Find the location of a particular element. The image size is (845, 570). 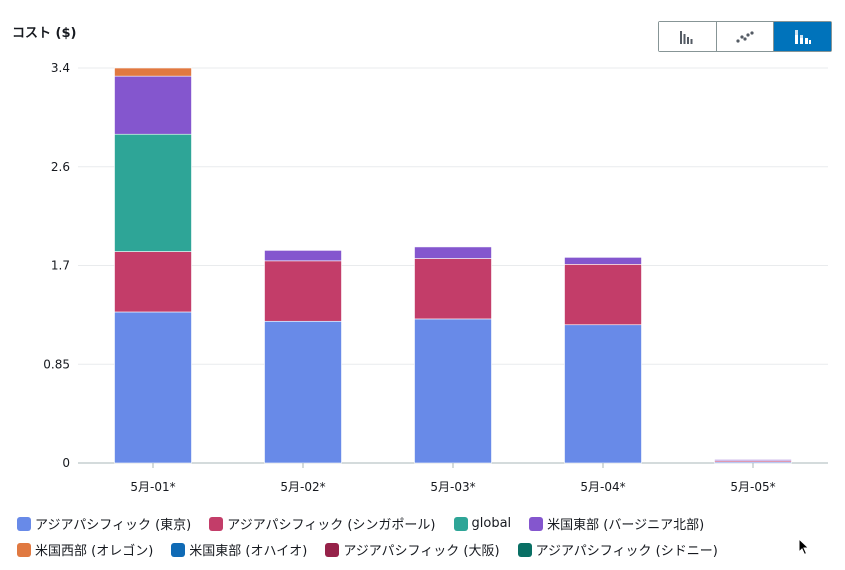

legend-item: アジアパシフィック (シドニー) is located at coordinates (617, 549).